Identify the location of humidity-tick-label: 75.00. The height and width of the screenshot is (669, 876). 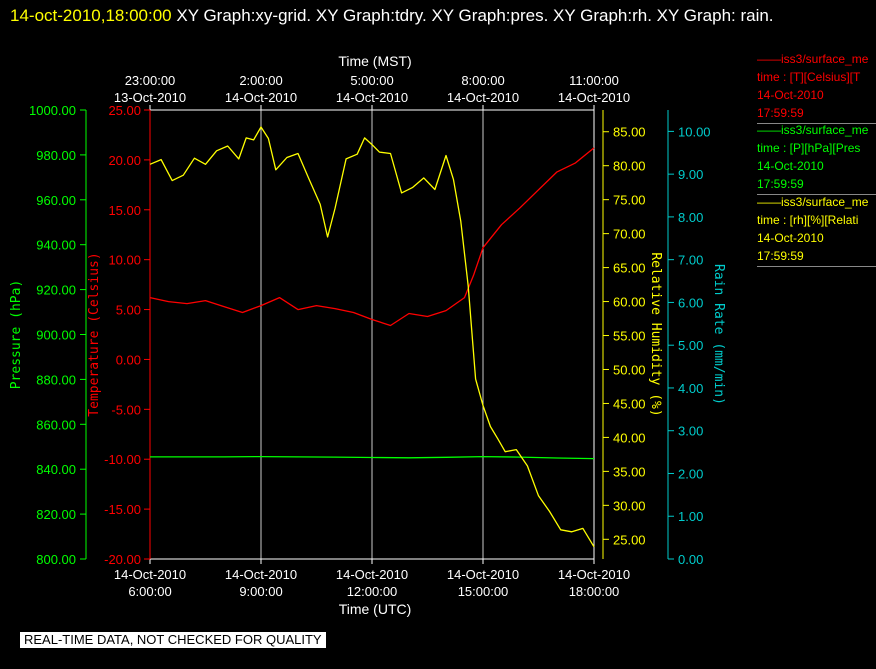
(629, 200).